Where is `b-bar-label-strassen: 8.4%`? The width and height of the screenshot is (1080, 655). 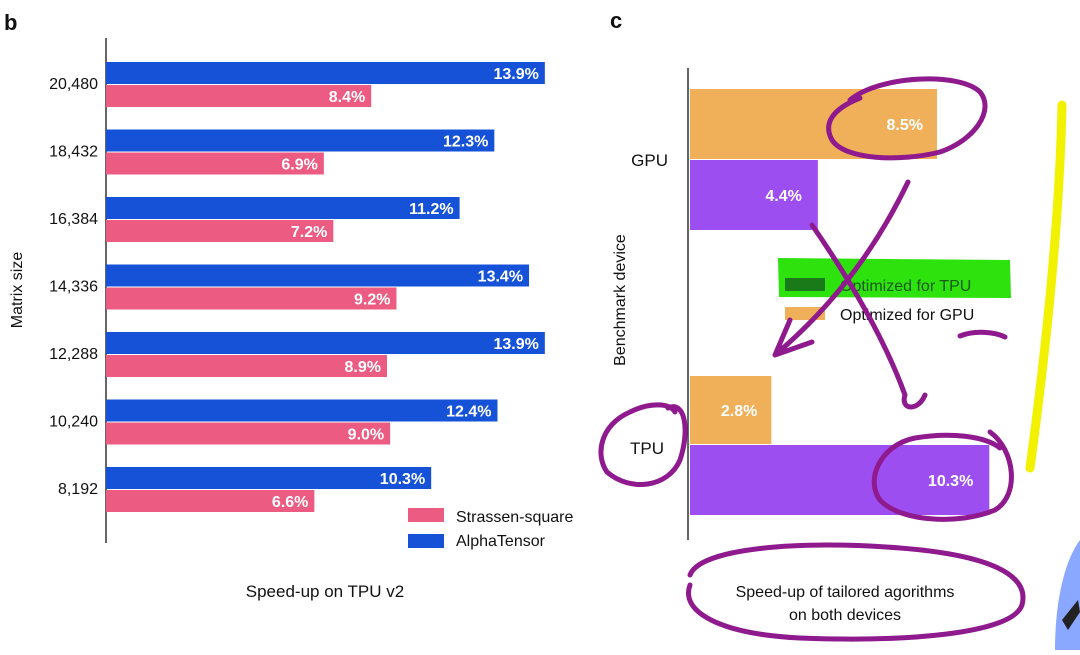
b-bar-label-strassen: 8.4% is located at coordinates (347, 97).